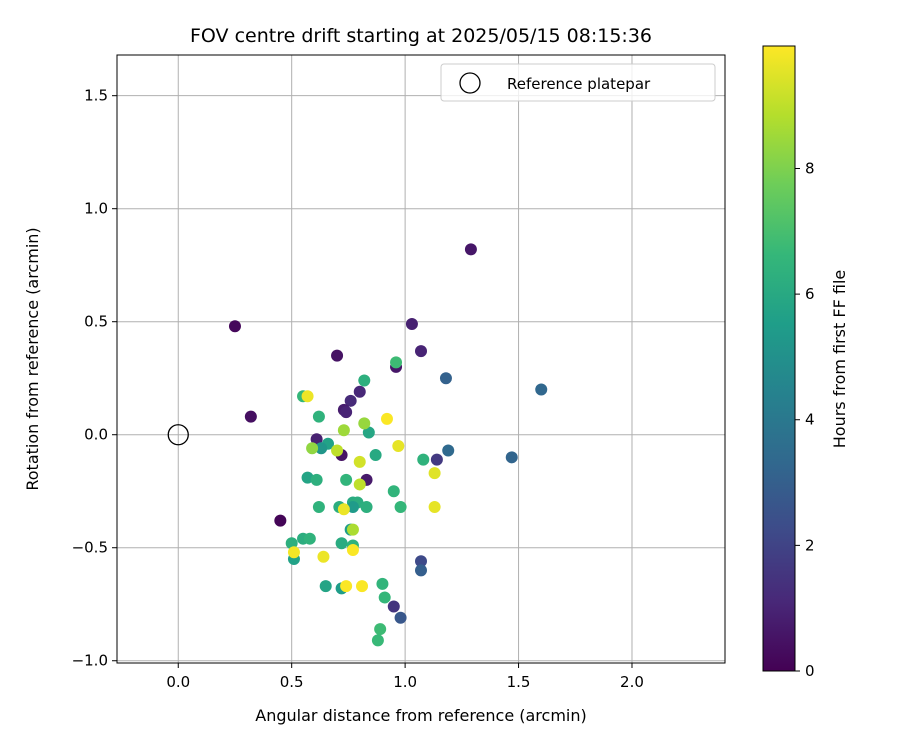 This screenshot has width=900, height=750. I want to click on x-tick-label: 2.0, so click(632, 682).